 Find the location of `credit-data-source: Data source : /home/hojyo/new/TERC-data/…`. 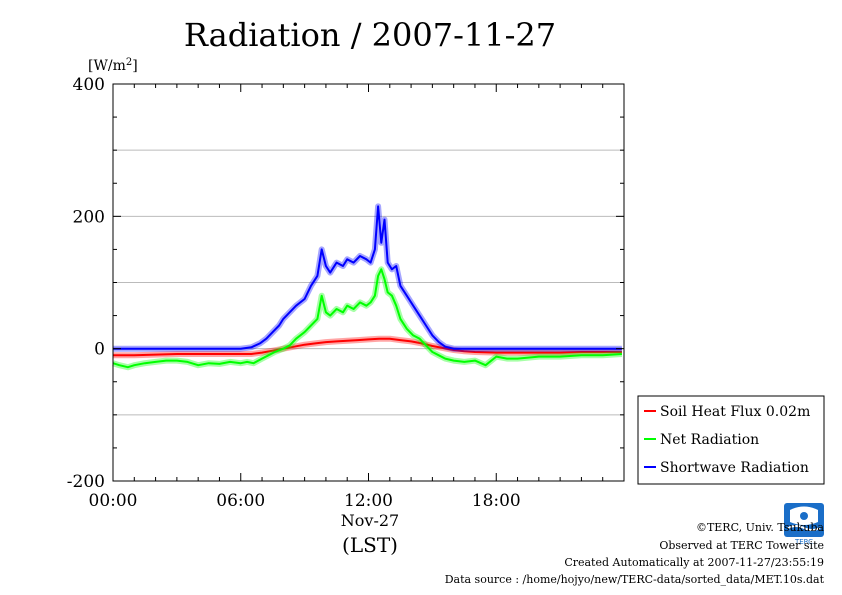

credit-data-source: Data source : /home/hojyo/new/TERC-data/… is located at coordinates (635, 579).